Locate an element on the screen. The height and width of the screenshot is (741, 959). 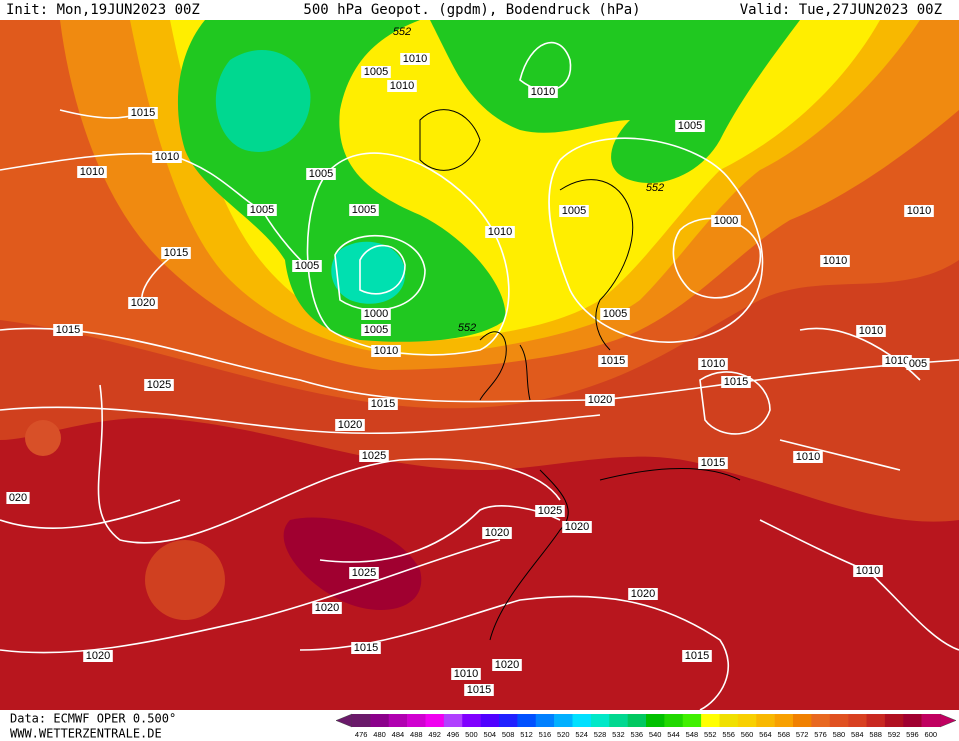
colorbar-label: 584 is located at coordinates (857, 734).